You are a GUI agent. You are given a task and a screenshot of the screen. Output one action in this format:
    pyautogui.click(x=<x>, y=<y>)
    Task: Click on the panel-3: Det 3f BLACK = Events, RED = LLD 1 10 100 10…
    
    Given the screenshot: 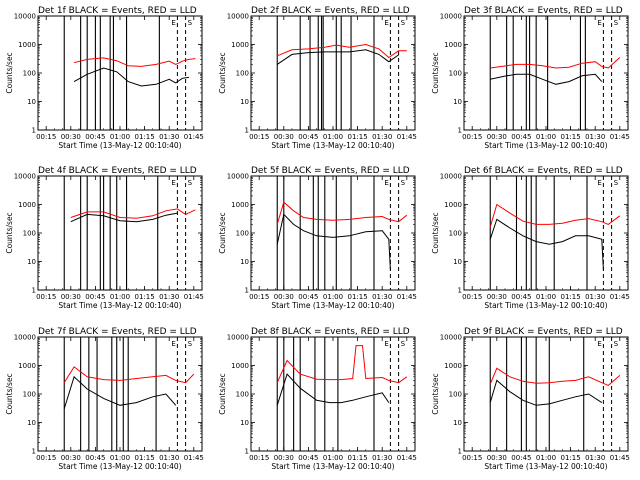 What is the action you would take?
    pyautogui.click(x=530, y=78)
    